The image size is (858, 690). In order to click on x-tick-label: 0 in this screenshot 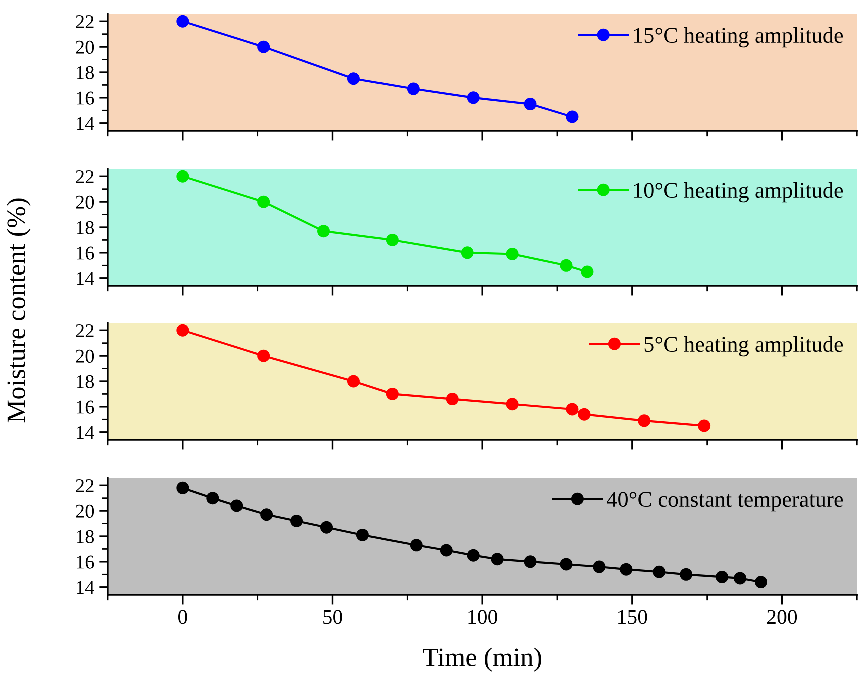, I will do `click(183, 617)`.